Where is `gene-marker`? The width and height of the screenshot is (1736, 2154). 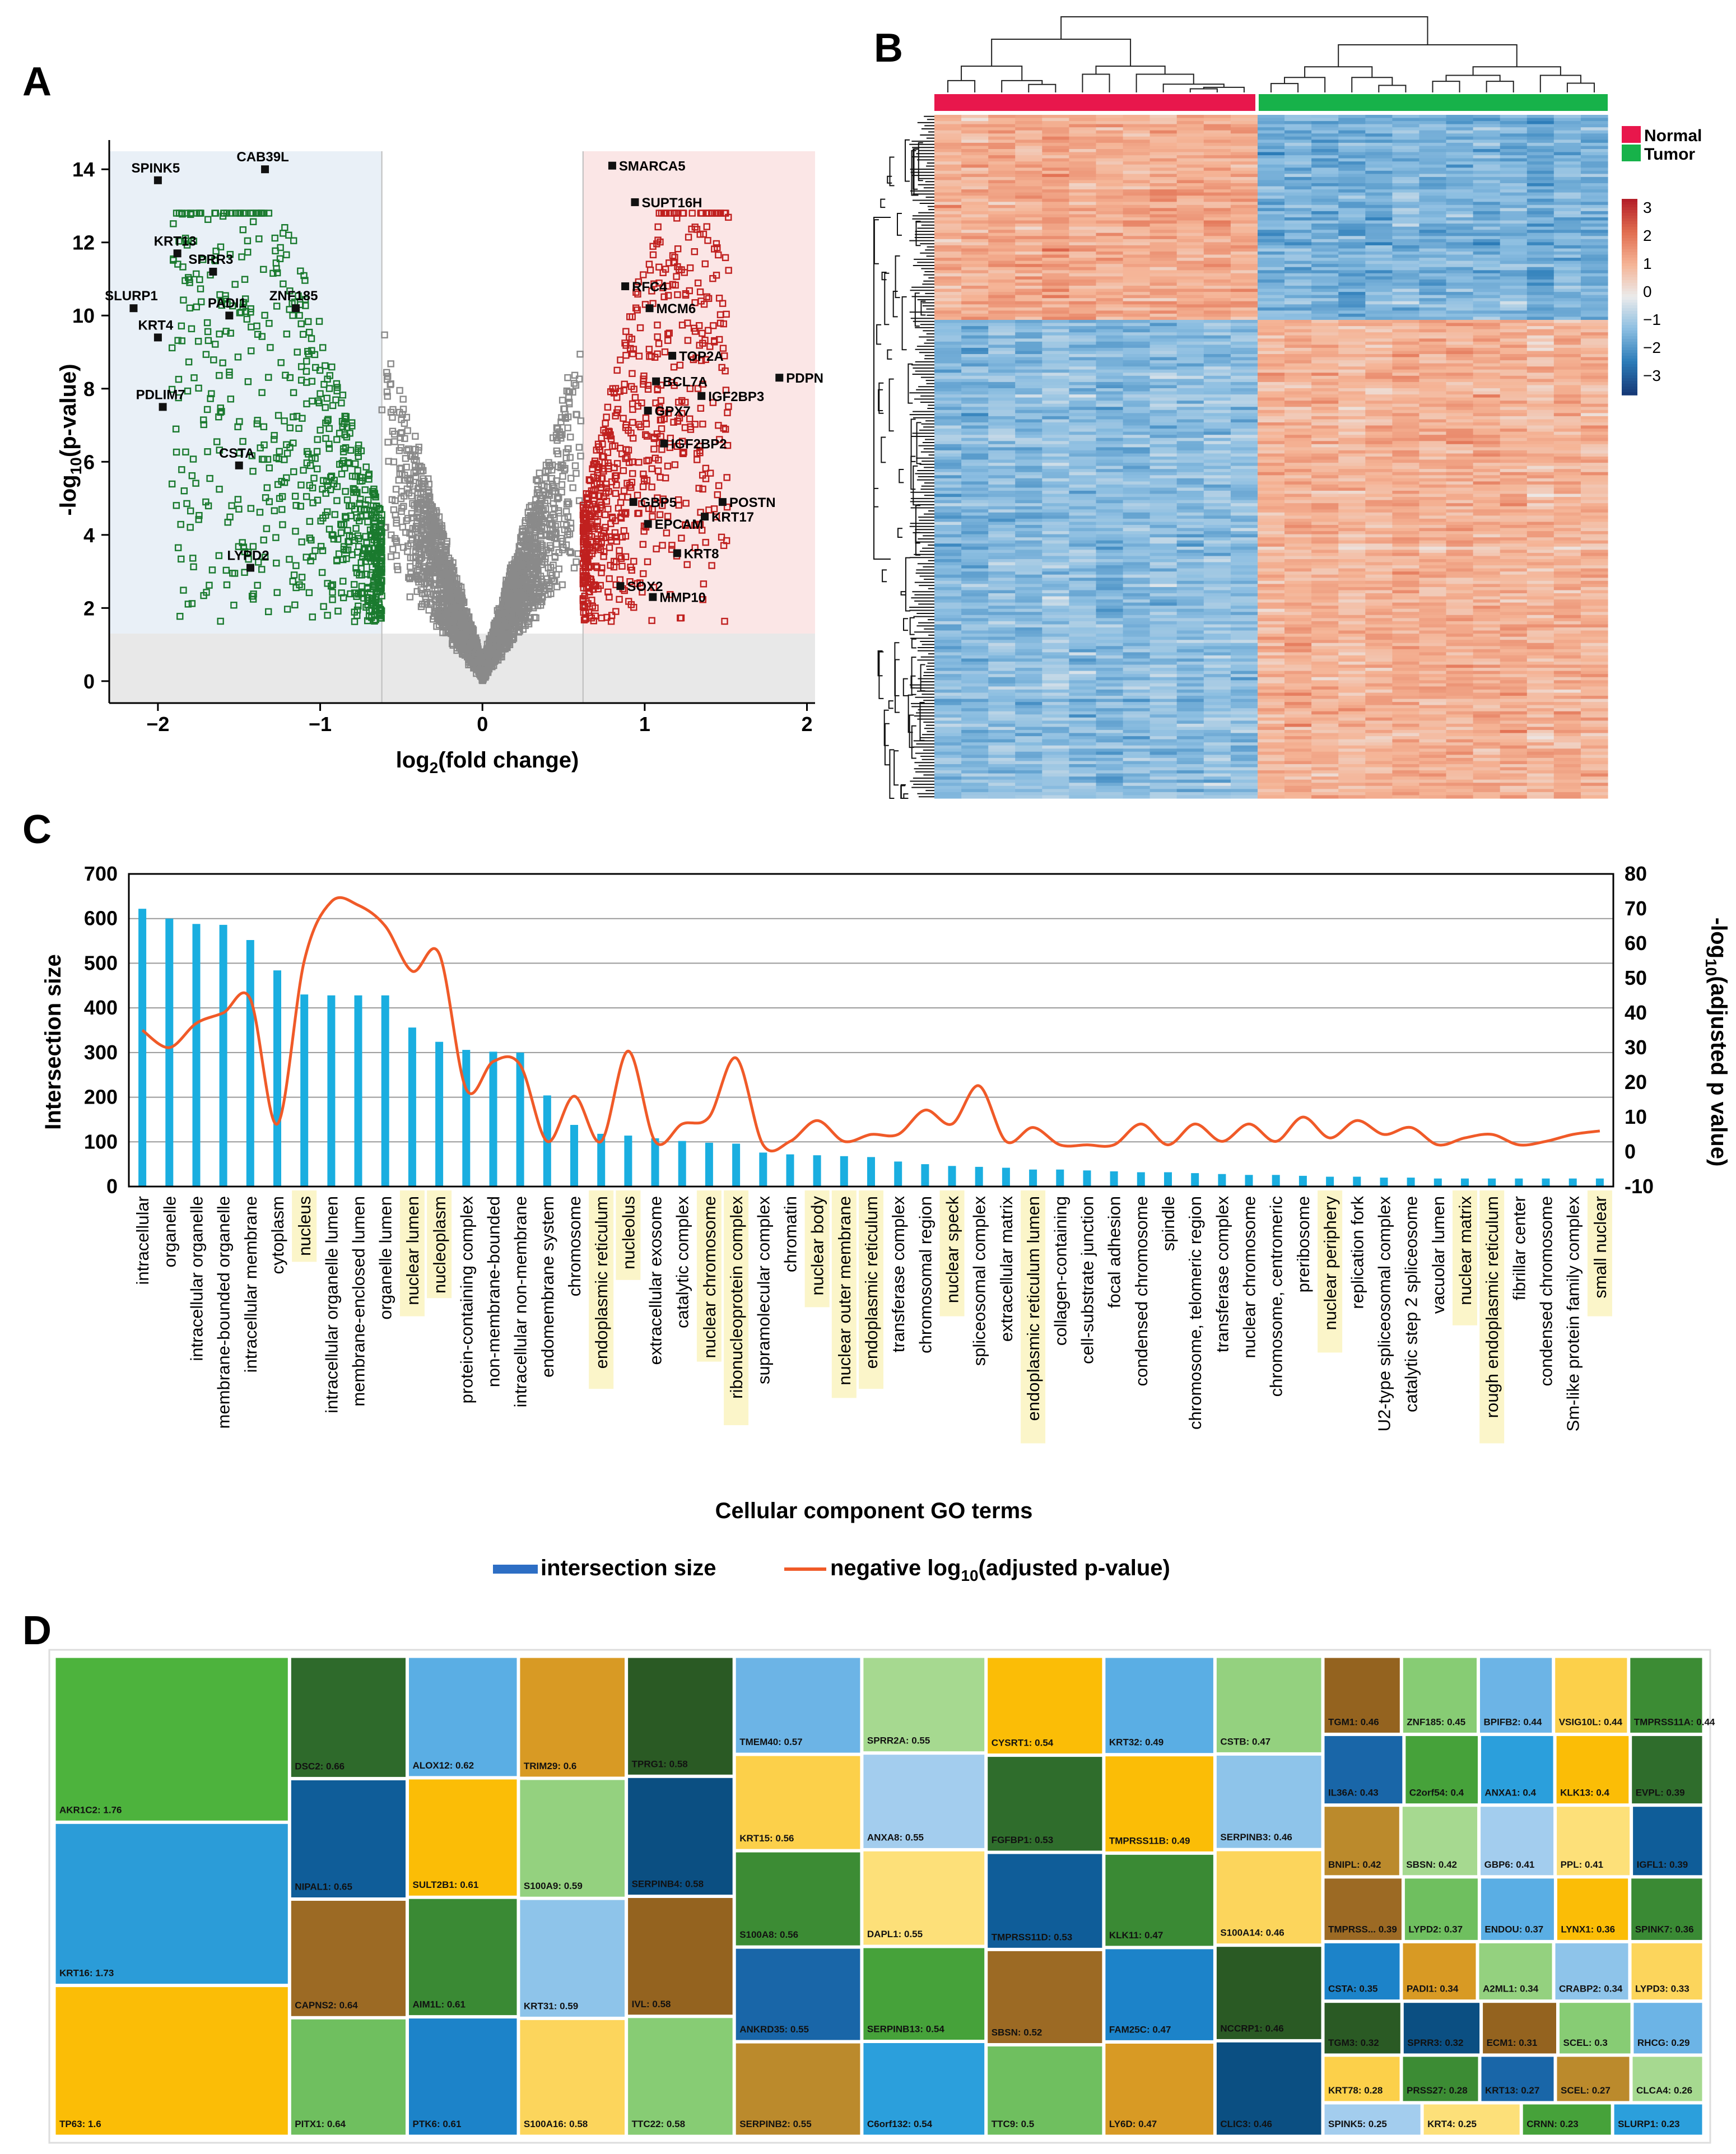
gene-marker is located at coordinates (620, 586).